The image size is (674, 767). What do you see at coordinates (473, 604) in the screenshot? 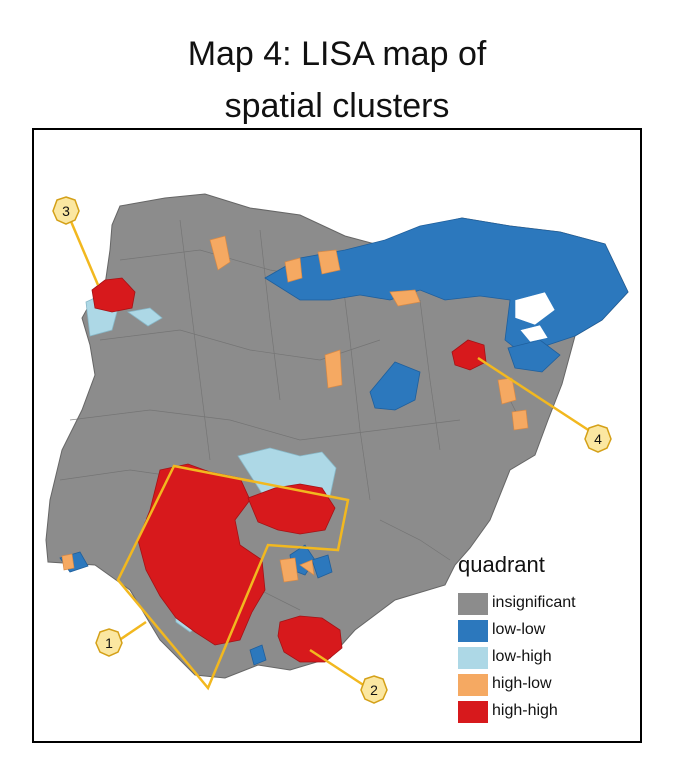
I see `legend-swatch-insignificant` at bounding box center [473, 604].